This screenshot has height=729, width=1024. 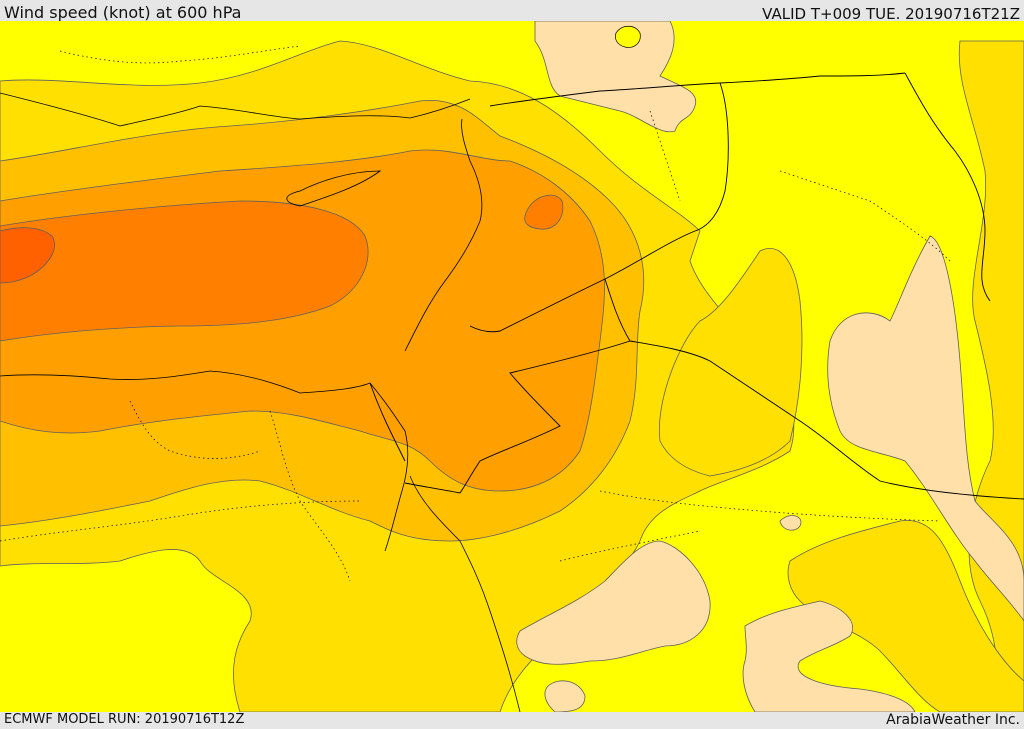 I want to click on contour-band-gold-central, so click(x=730, y=362).